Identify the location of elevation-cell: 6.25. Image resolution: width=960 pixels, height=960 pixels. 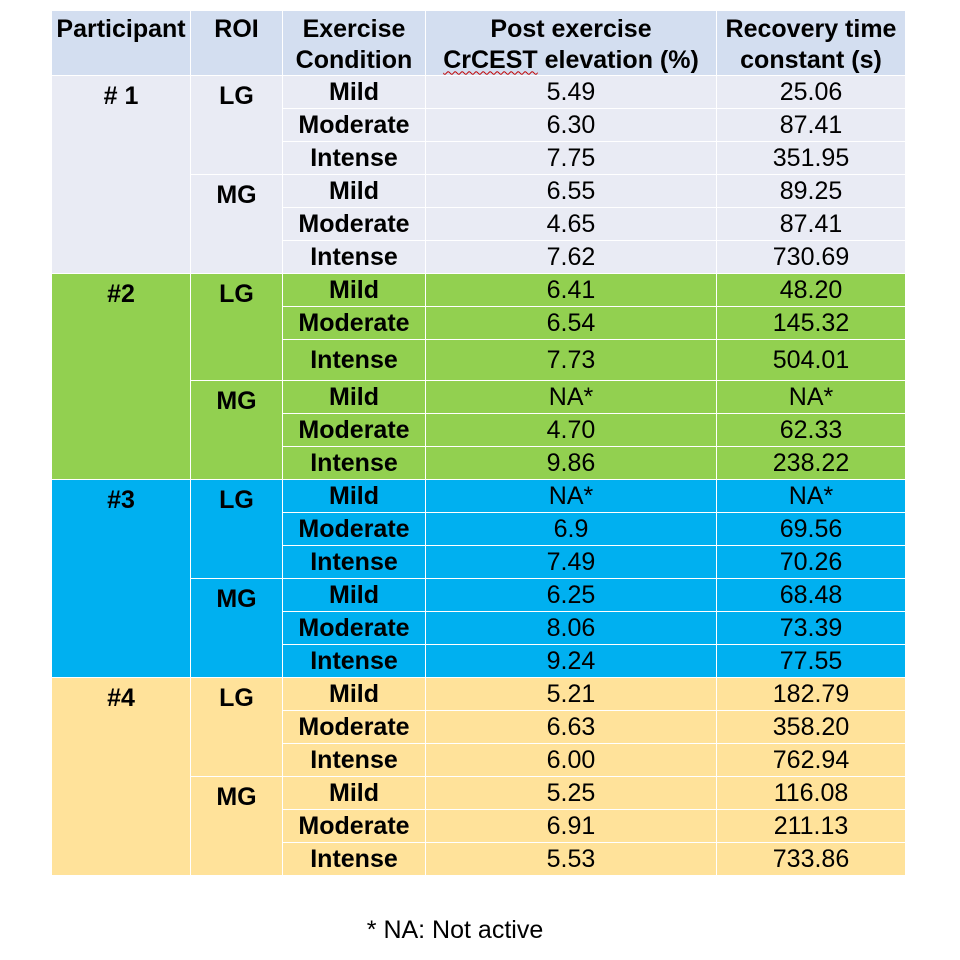
(571, 595).